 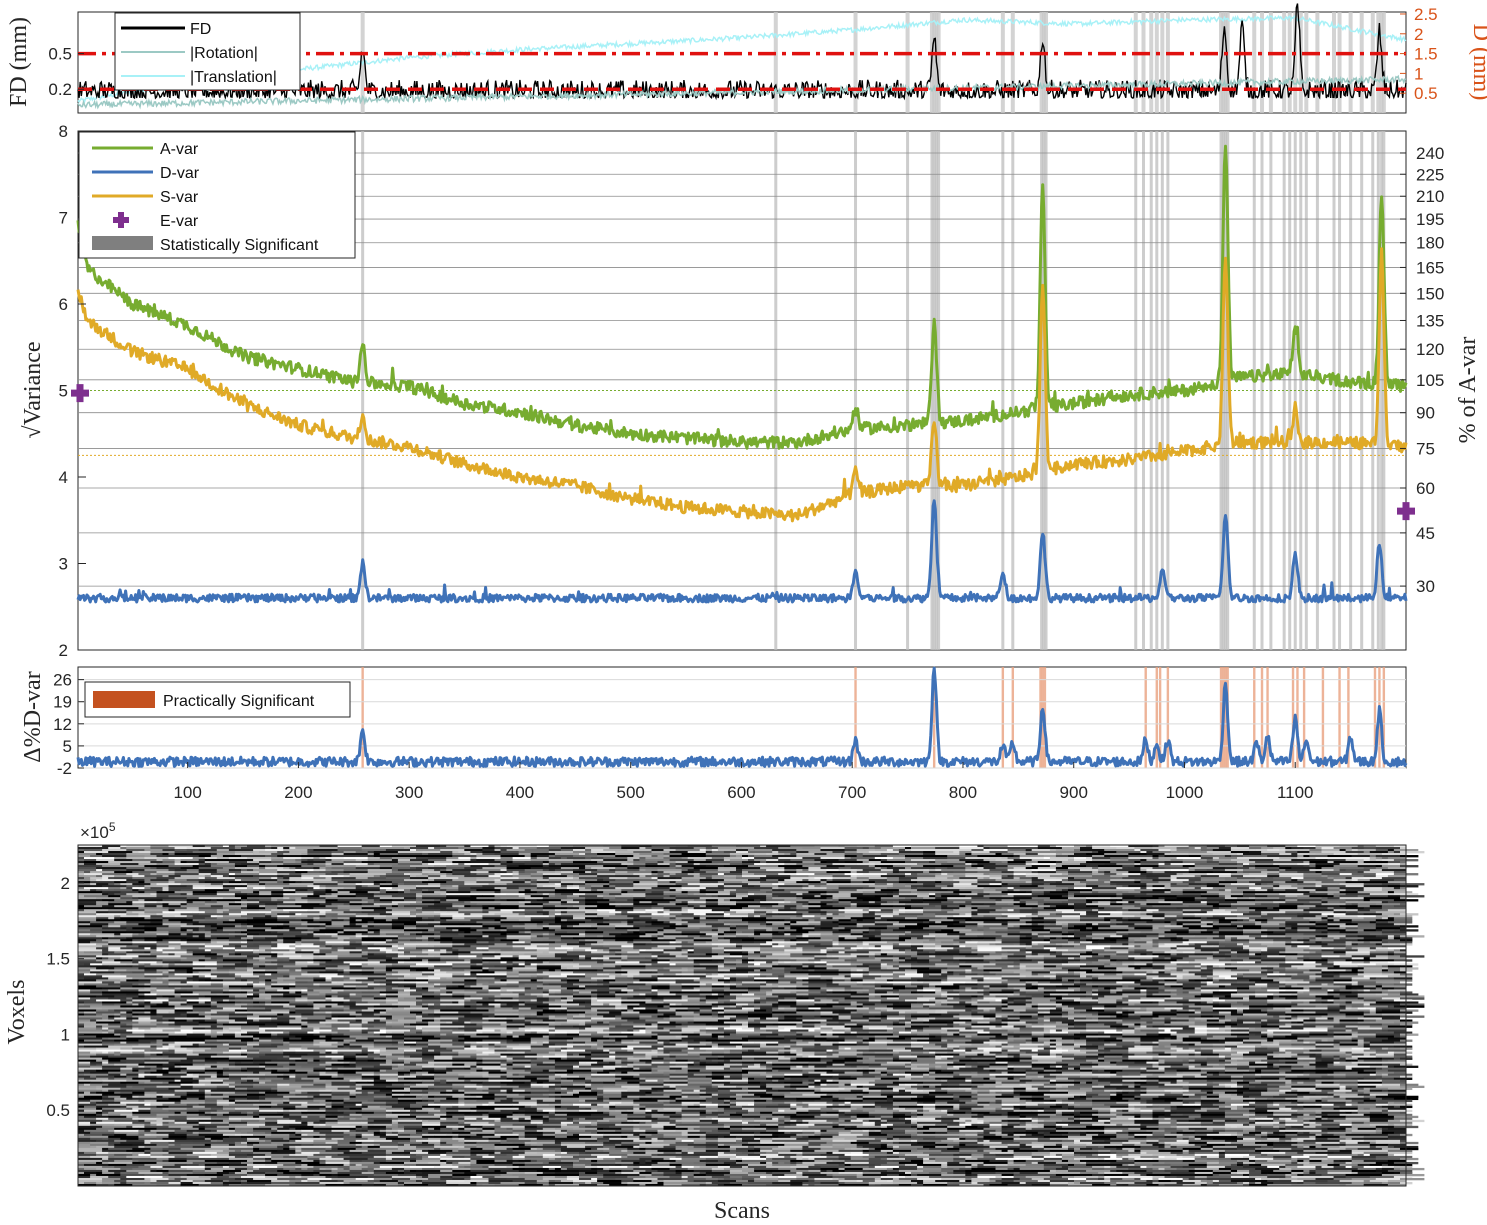 I want to click on legend-translation: |Translation|, so click(x=233, y=77).